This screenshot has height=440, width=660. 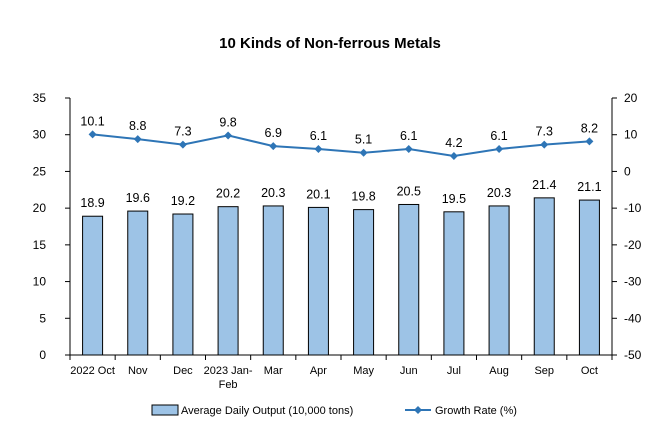 I want to click on legend-line-label: Growth Rate (%), so click(x=476, y=411).